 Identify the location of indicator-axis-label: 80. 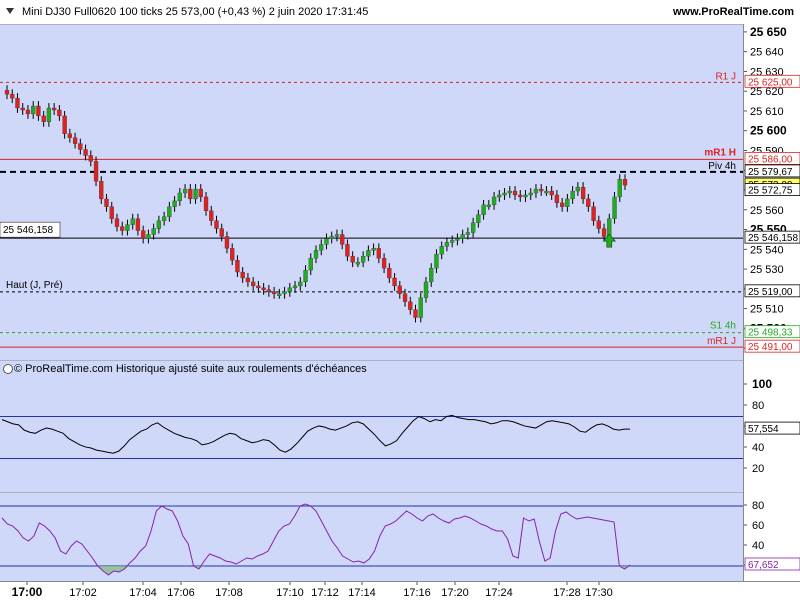
(758, 506).